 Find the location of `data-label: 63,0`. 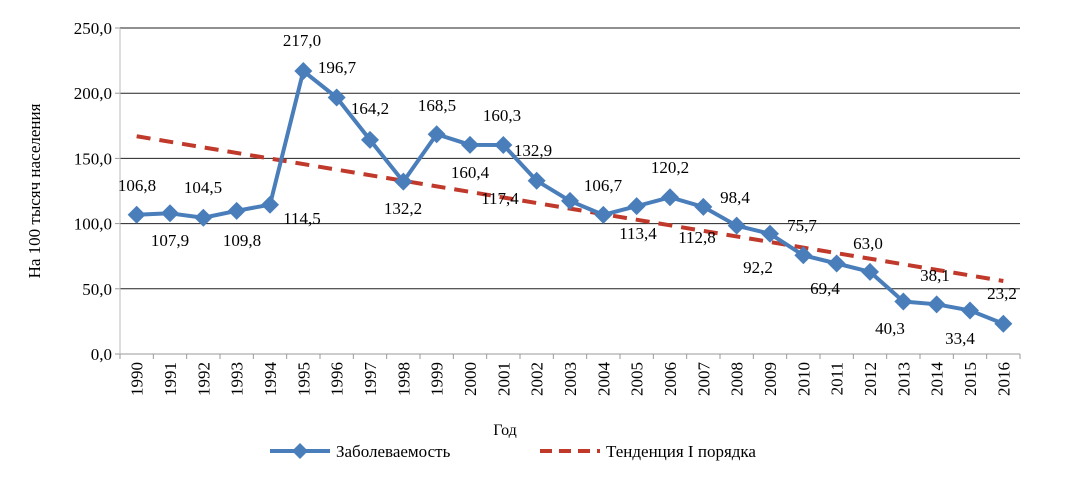

data-label: 63,0 is located at coordinates (868, 243).